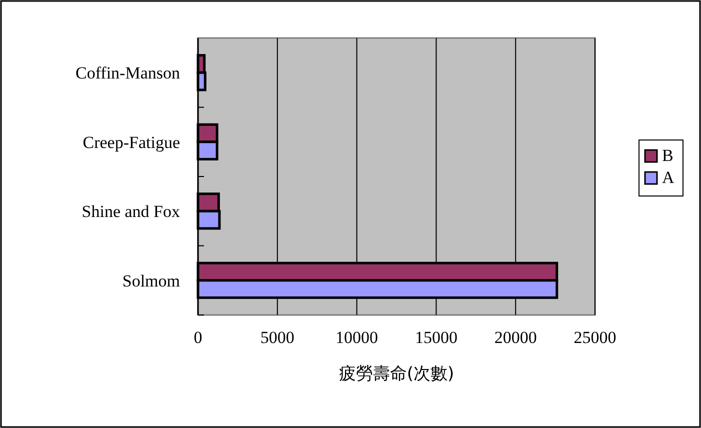 Image resolution: width=701 pixels, height=428 pixels. Describe the element at coordinates (668, 177) in the screenshot. I see `legend-label: A` at that location.